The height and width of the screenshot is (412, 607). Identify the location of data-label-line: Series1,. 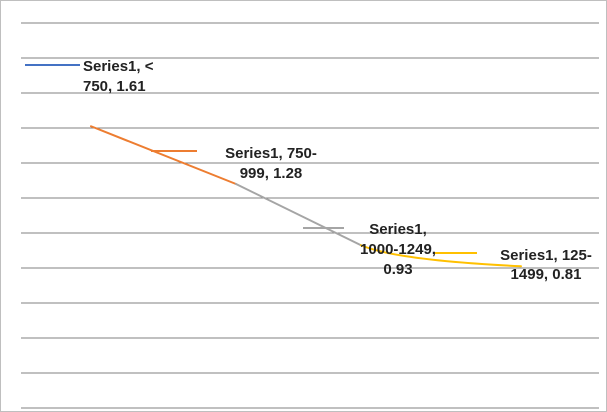
(398, 229).